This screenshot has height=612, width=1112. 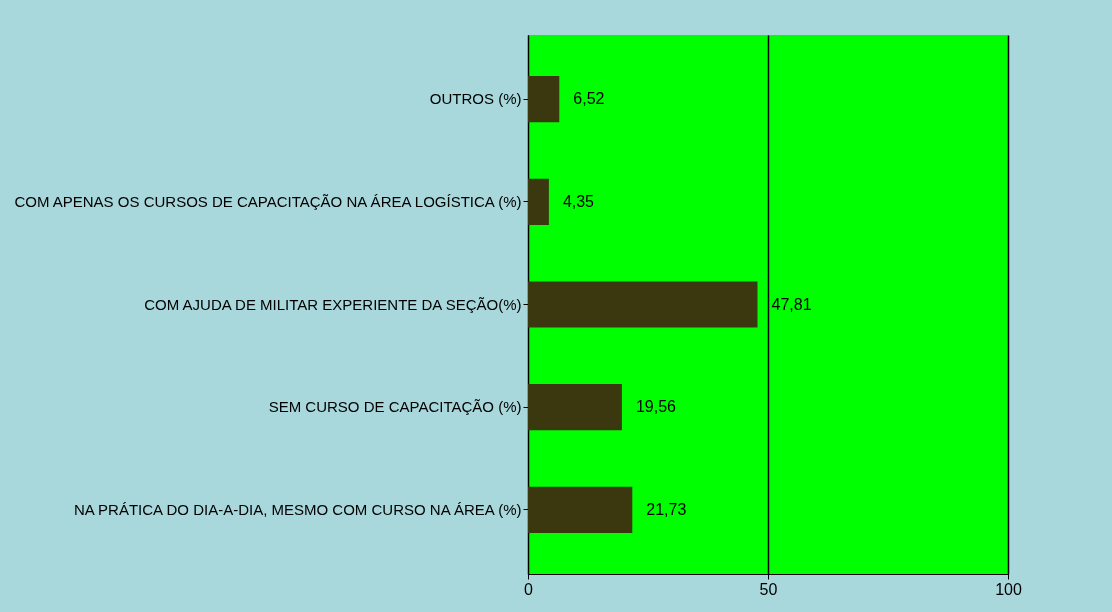 What do you see at coordinates (1008, 589) in the screenshot?
I see `x-tick-label: 100` at bounding box center [1008, 589].